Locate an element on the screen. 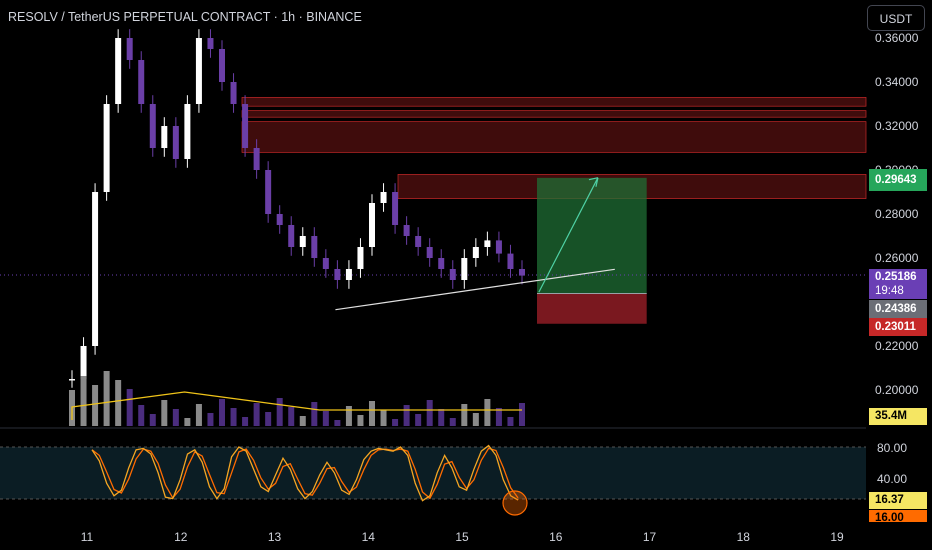 The image size is (932, 550). stoch-d-line is located at coordinates (305, 473).